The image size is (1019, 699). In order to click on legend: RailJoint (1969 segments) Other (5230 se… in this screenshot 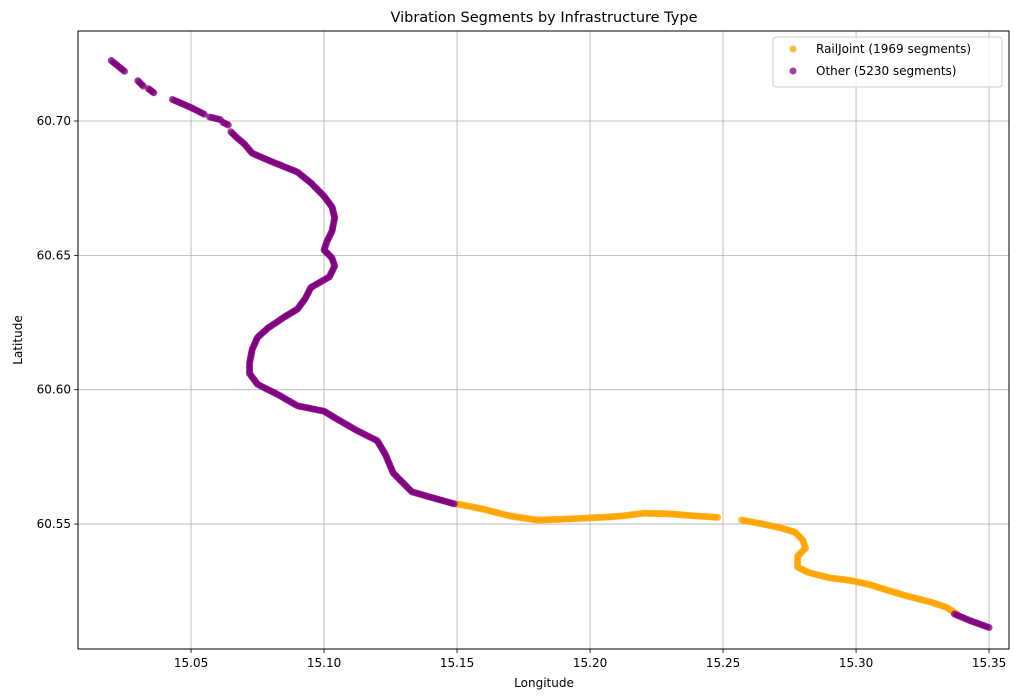, I will do `click(887, 62)`.